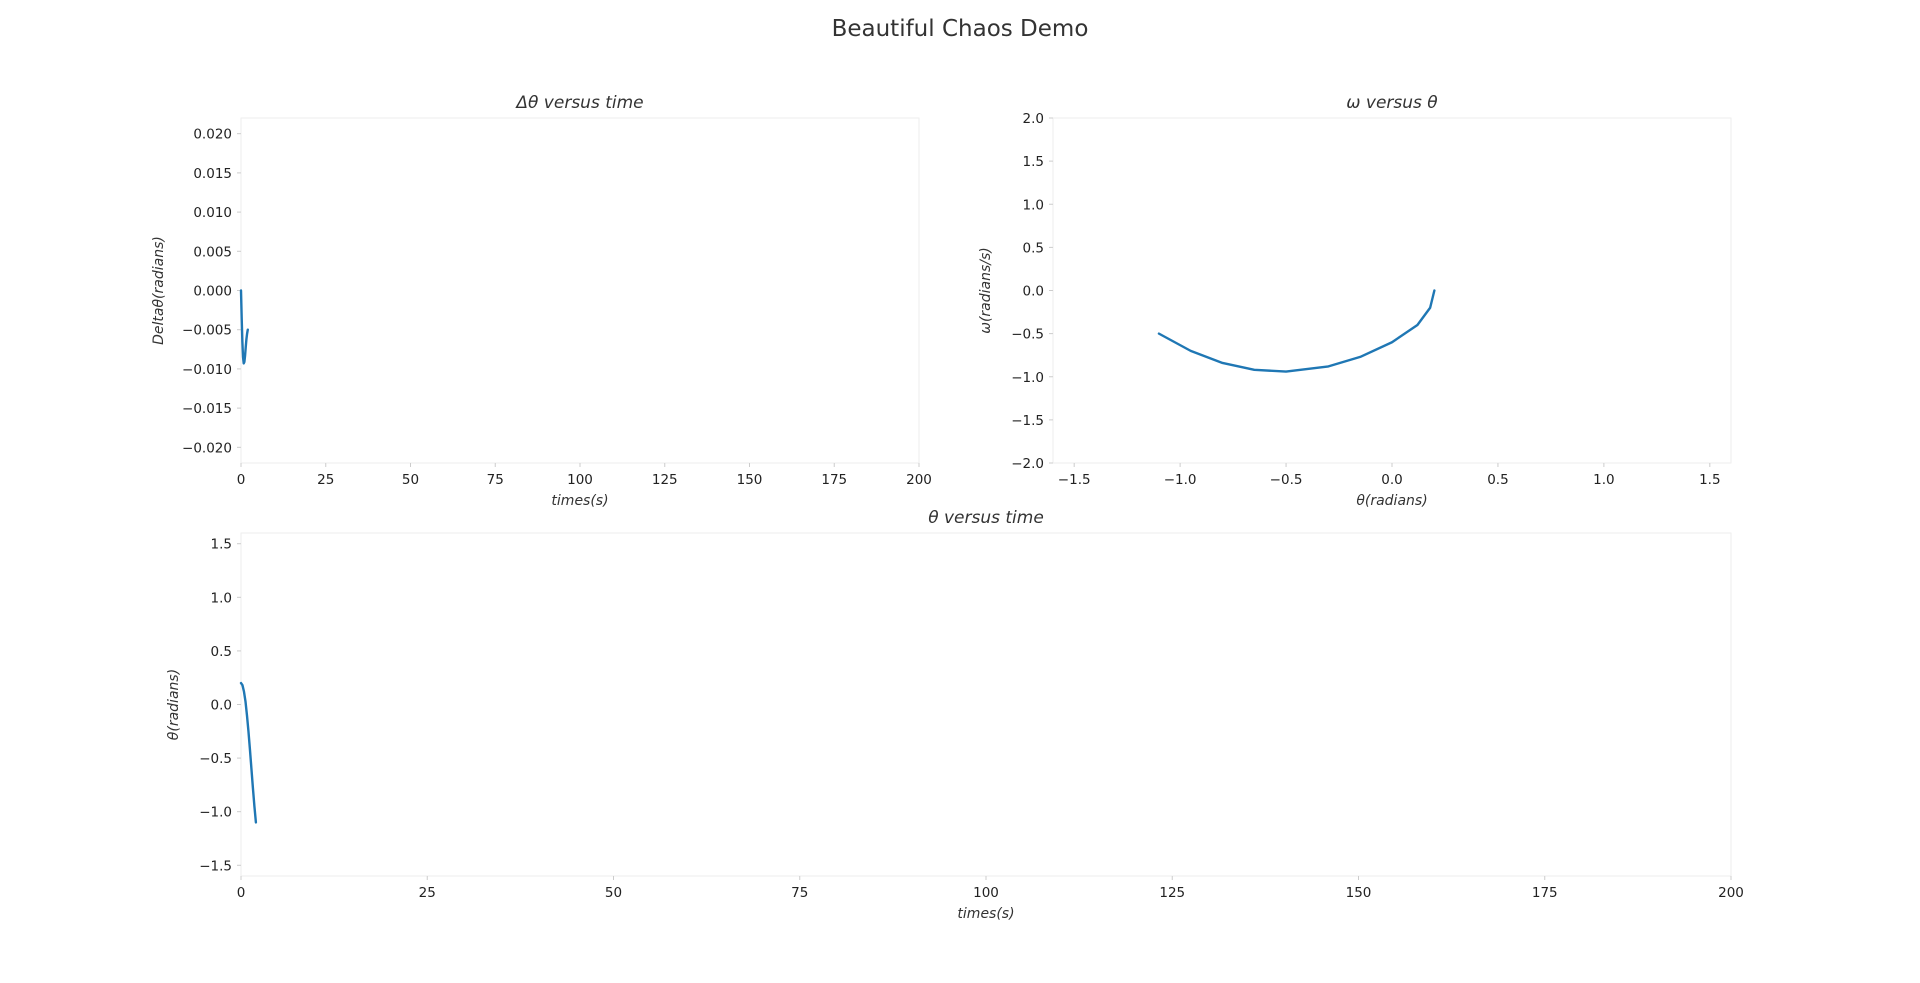 The image size is (1920, 983). Describe the element at coordinates (799, 893) in the screenshot. I see `theta-time-xtick-label: 75` at that location.